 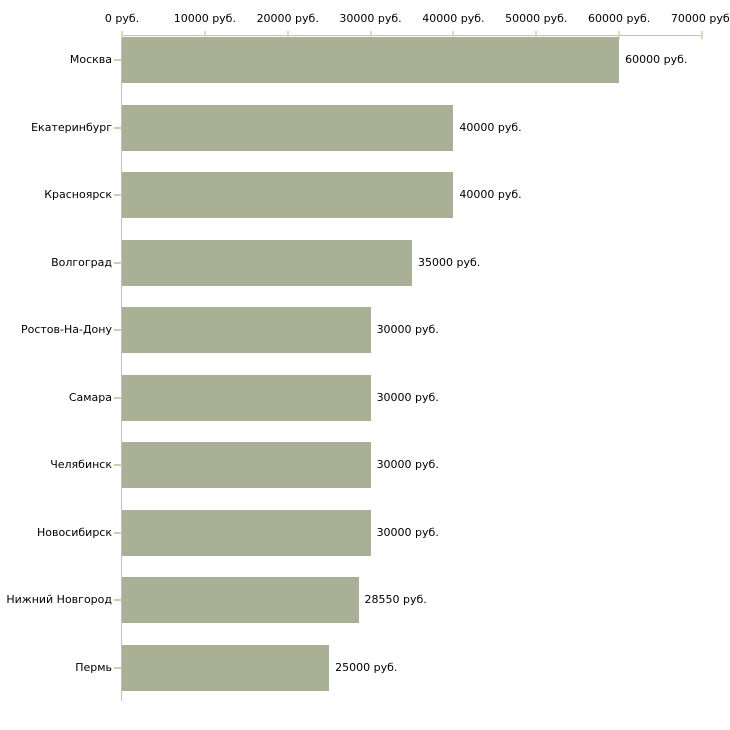 What do you see at coordinates (287, 18) in the screenshot?
I see `x-axis-tick-label: 20000 руб.` at bounding box center [287, 18].